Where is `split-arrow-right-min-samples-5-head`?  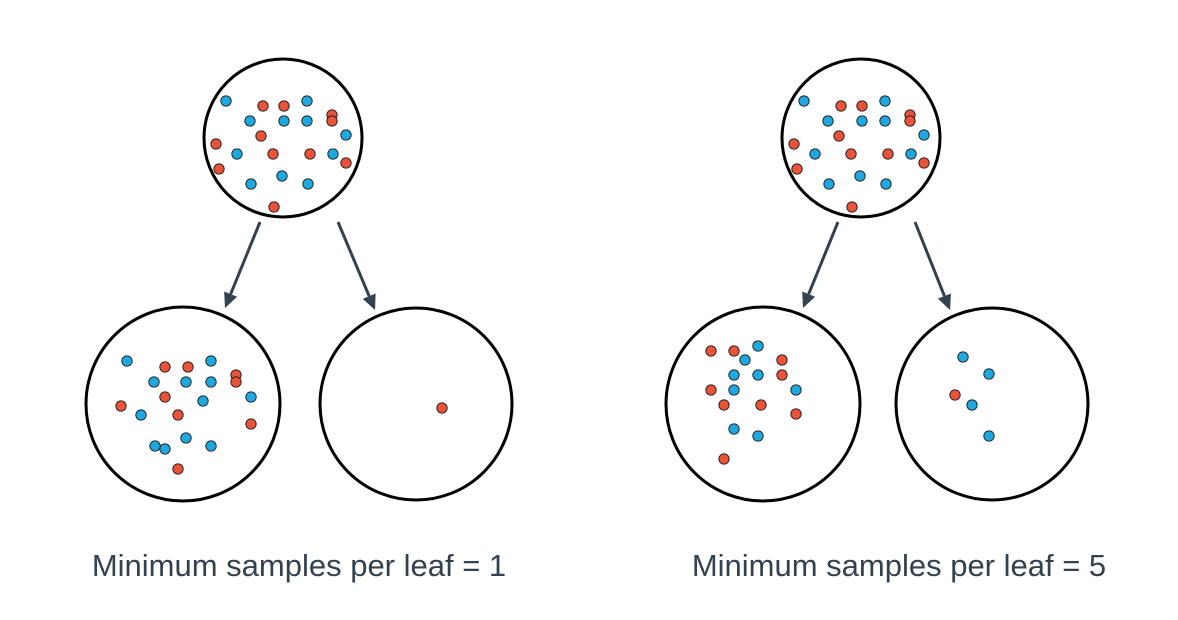 split-arrow-right-min-samples-5-head is located at coordinates (944, 301).